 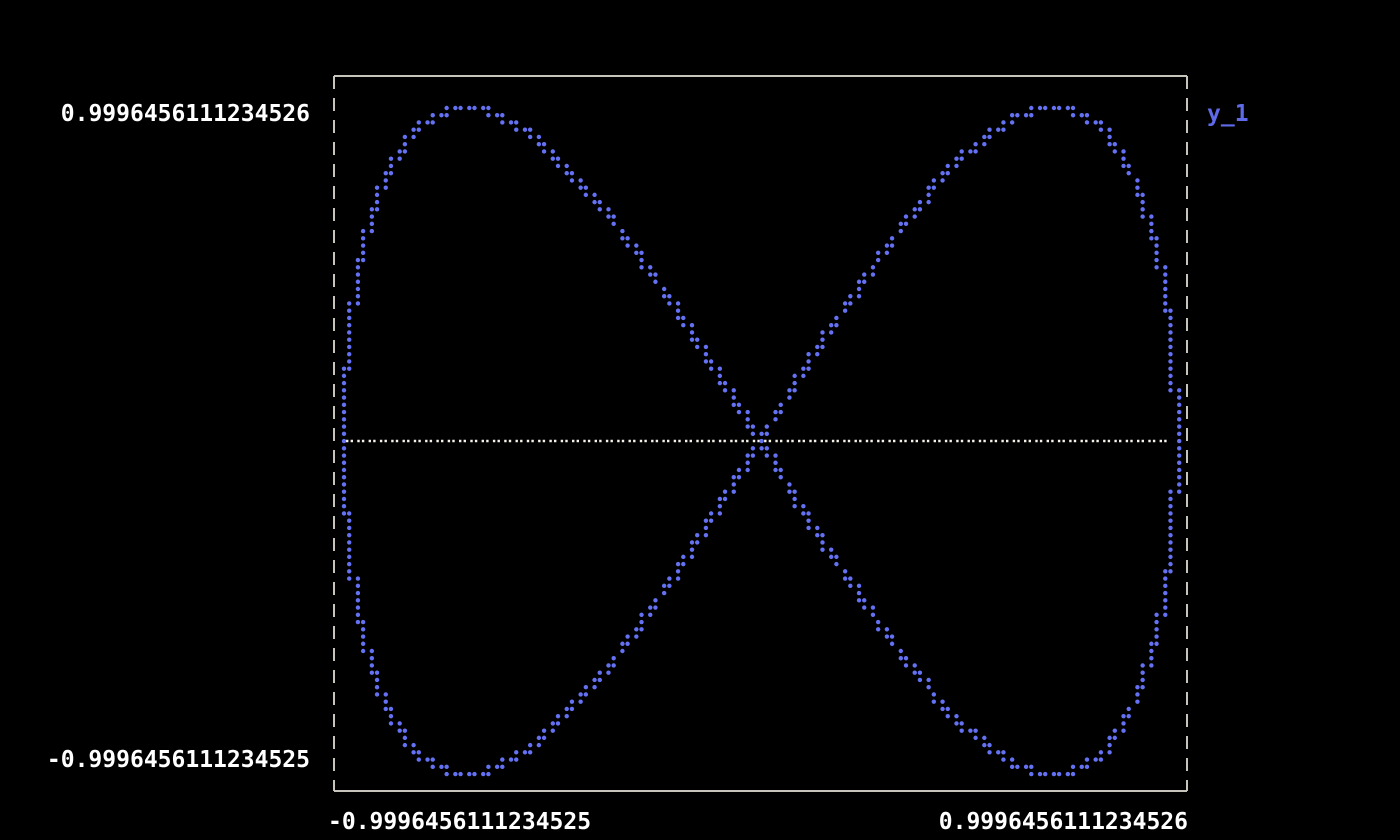 I want to click on y-axis-max-tick-label: 0.9996456111234526, so click(x=185, y=114).